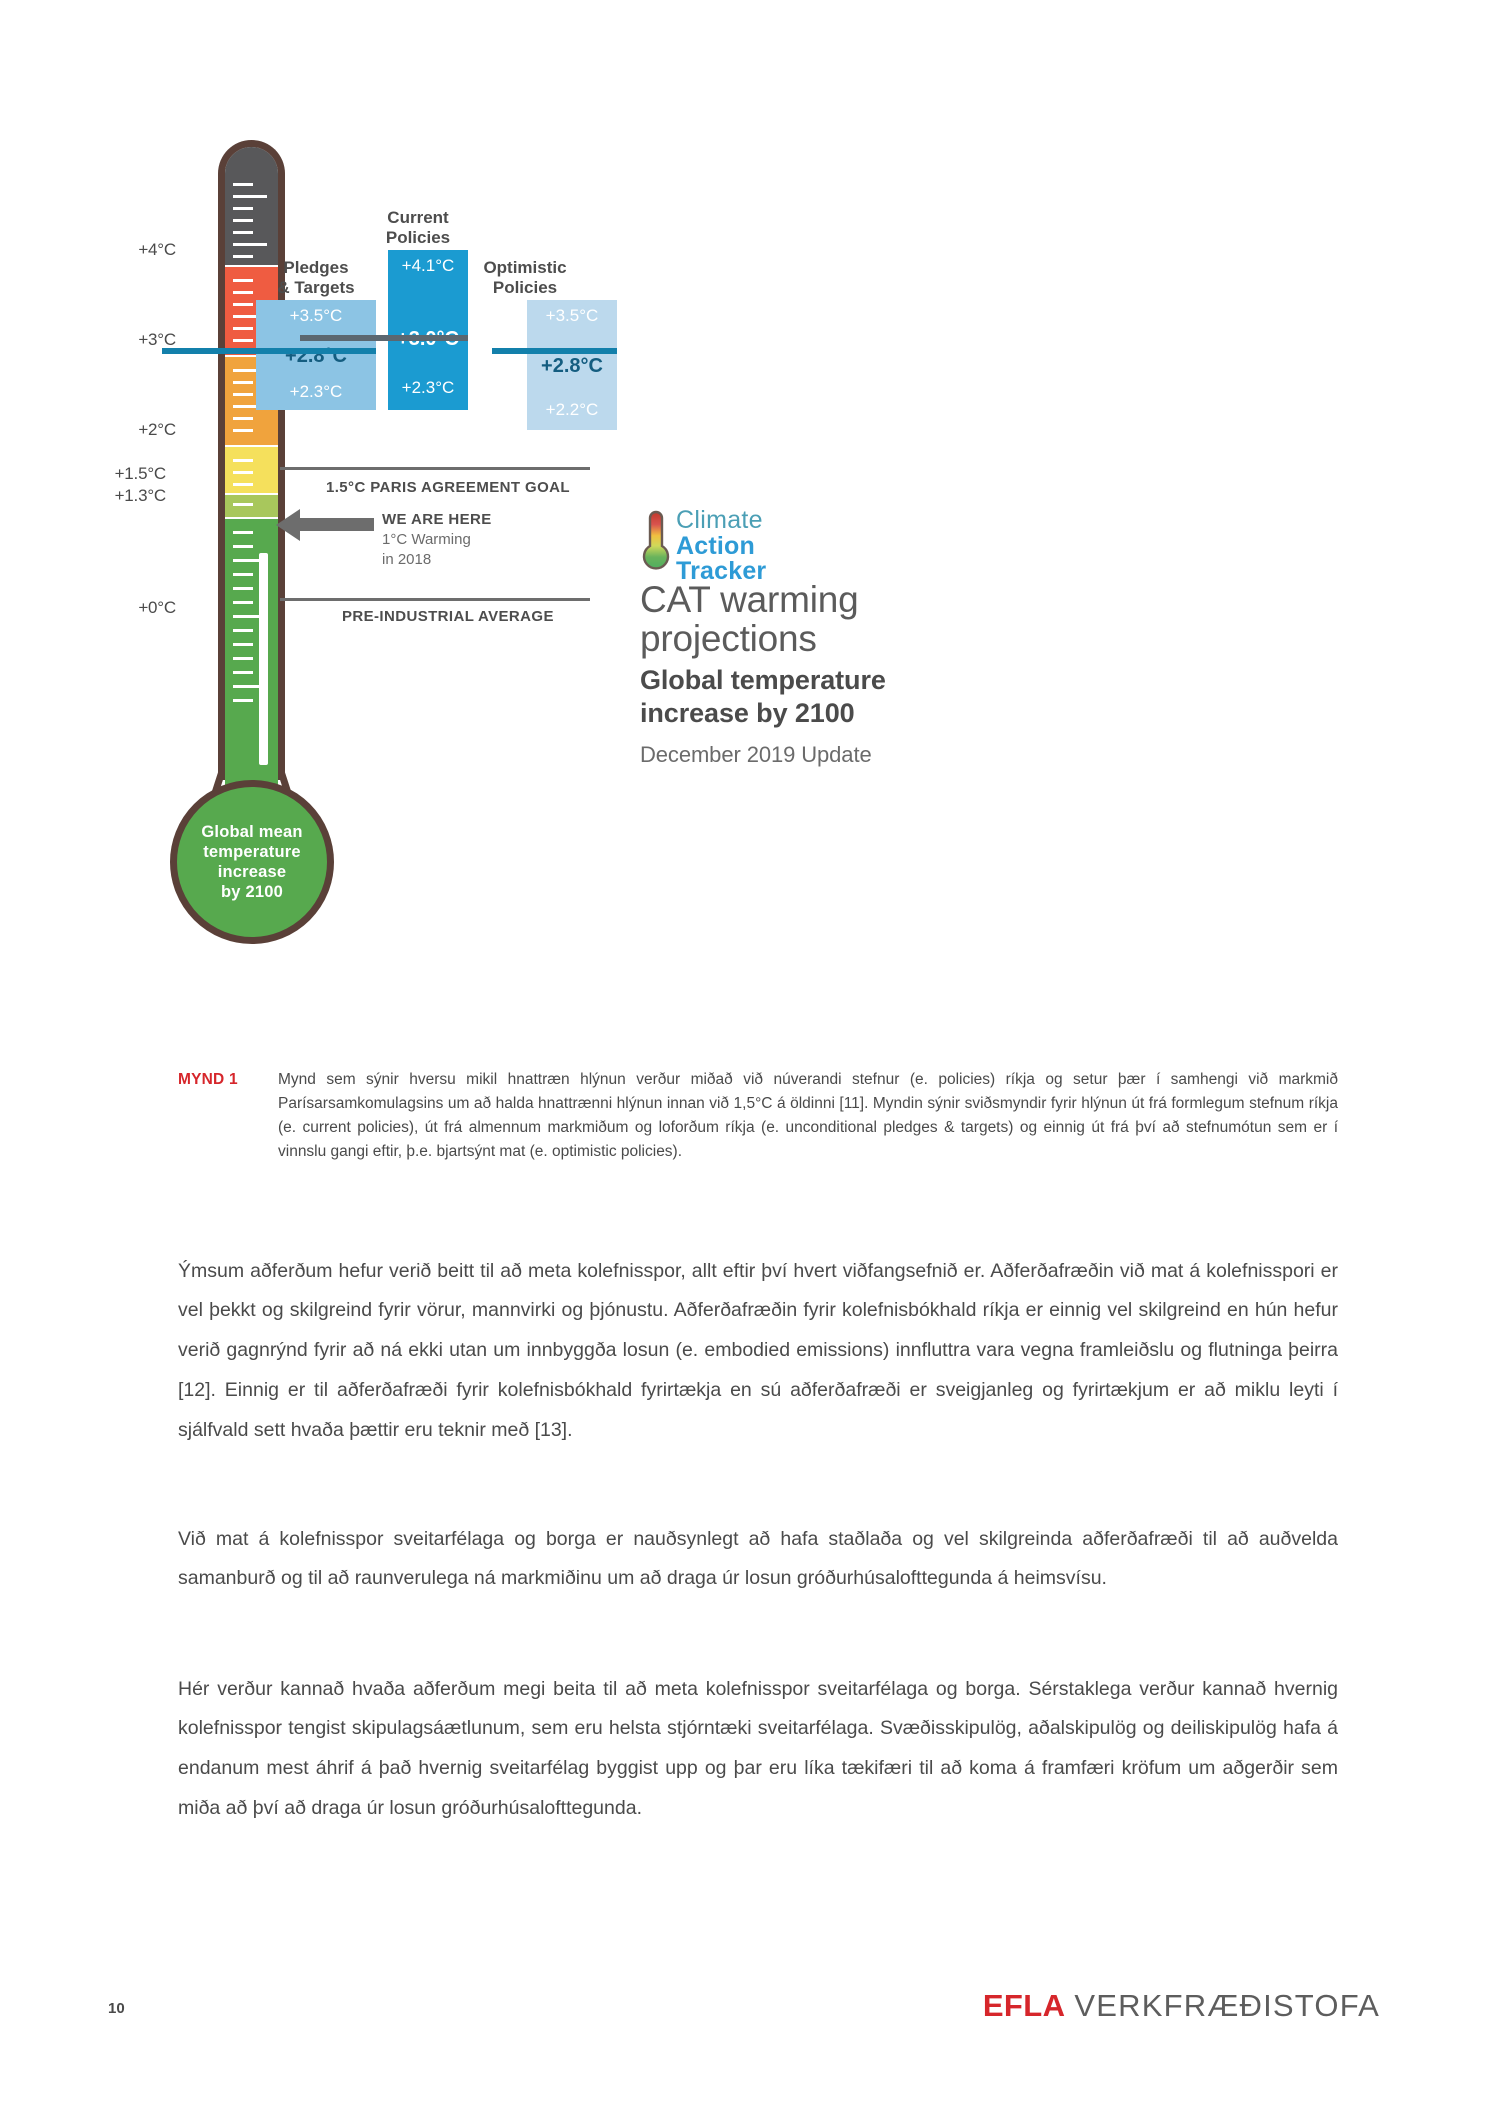 The height and width of the screenshot is (2122, 1500). Describe the element at coordinates (288, 525) in the screenshot. I see `we-are-here-arrow-head` at that location.